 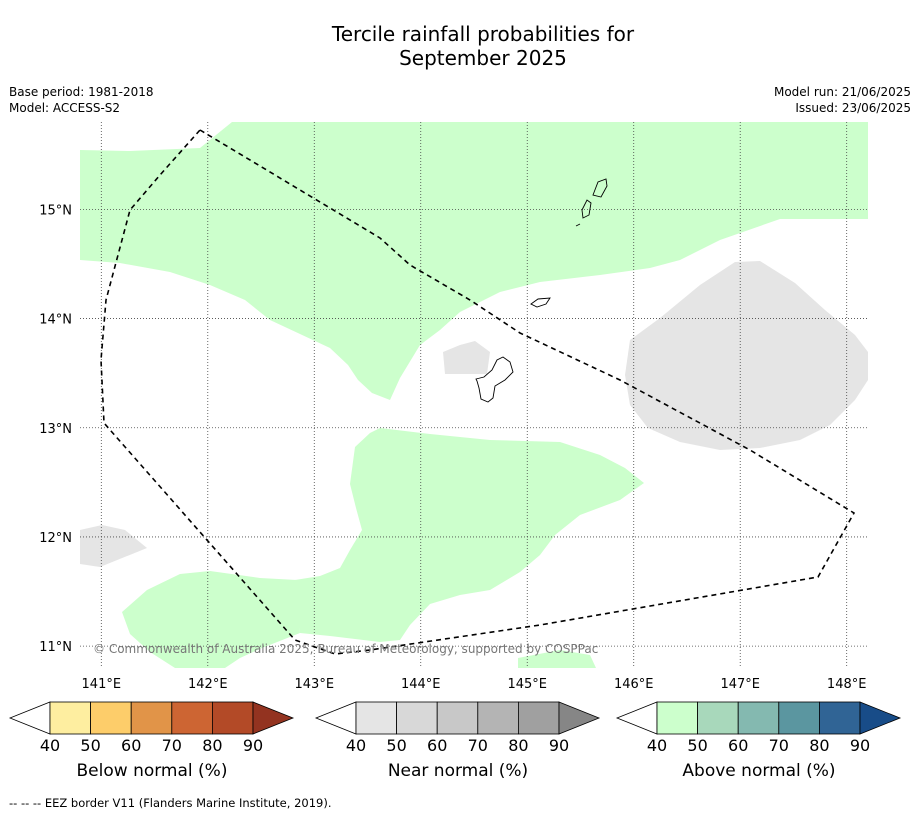 What do you see at coordinates (458, 771) in the screenshot?
I see `colorbar-title-near: Near normal (%)` at bounding box center [458, 771].